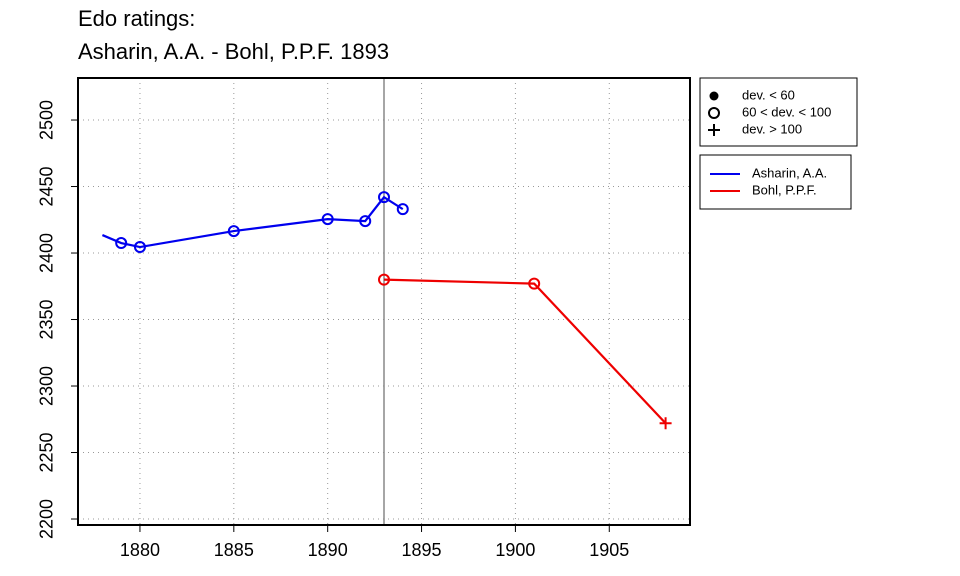 The height and width of the screenshot is (576, 960). What do you see at coordinates (515, 550) in the screenshot?
I see `x-tick-label: 1900` at bounding box center [515, 550].